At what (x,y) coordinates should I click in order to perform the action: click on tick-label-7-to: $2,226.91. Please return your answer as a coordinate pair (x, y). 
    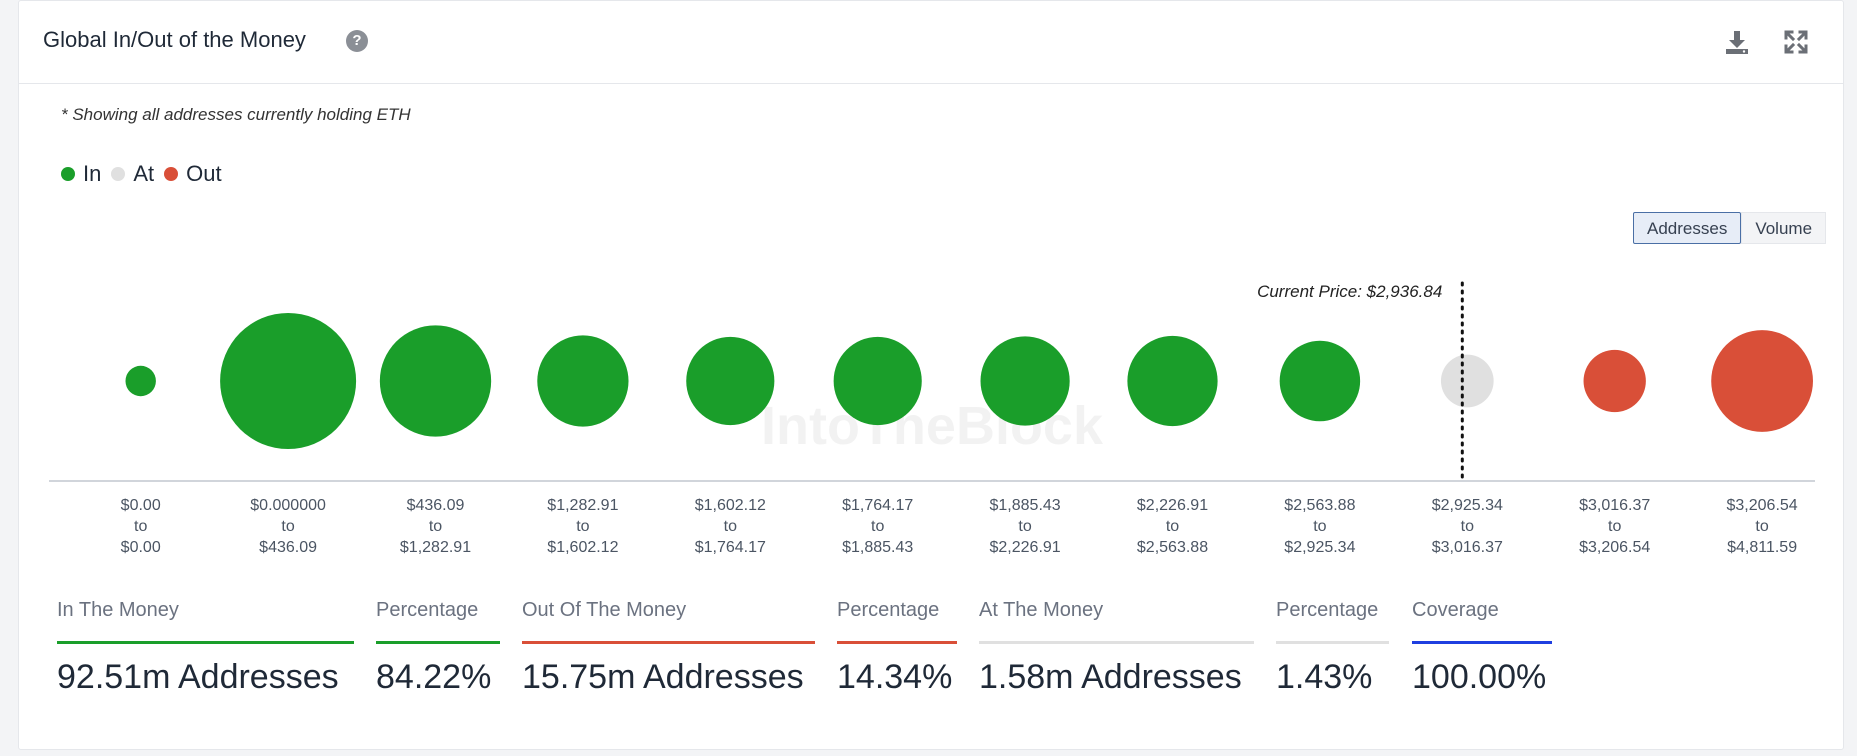
    Looking at the image, I should click on (1025, 547).